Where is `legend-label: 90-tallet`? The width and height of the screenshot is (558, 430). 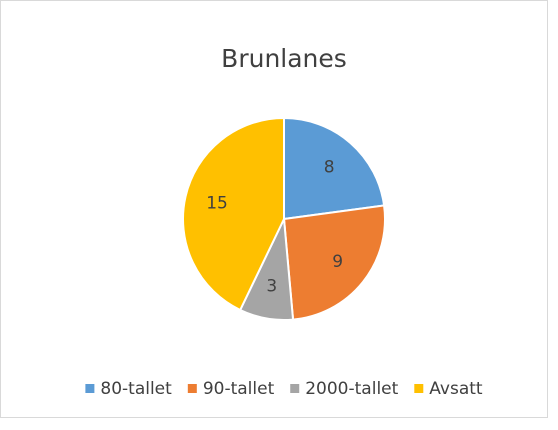
legend-label: 90-tallet is located at coordinates (239, 389).